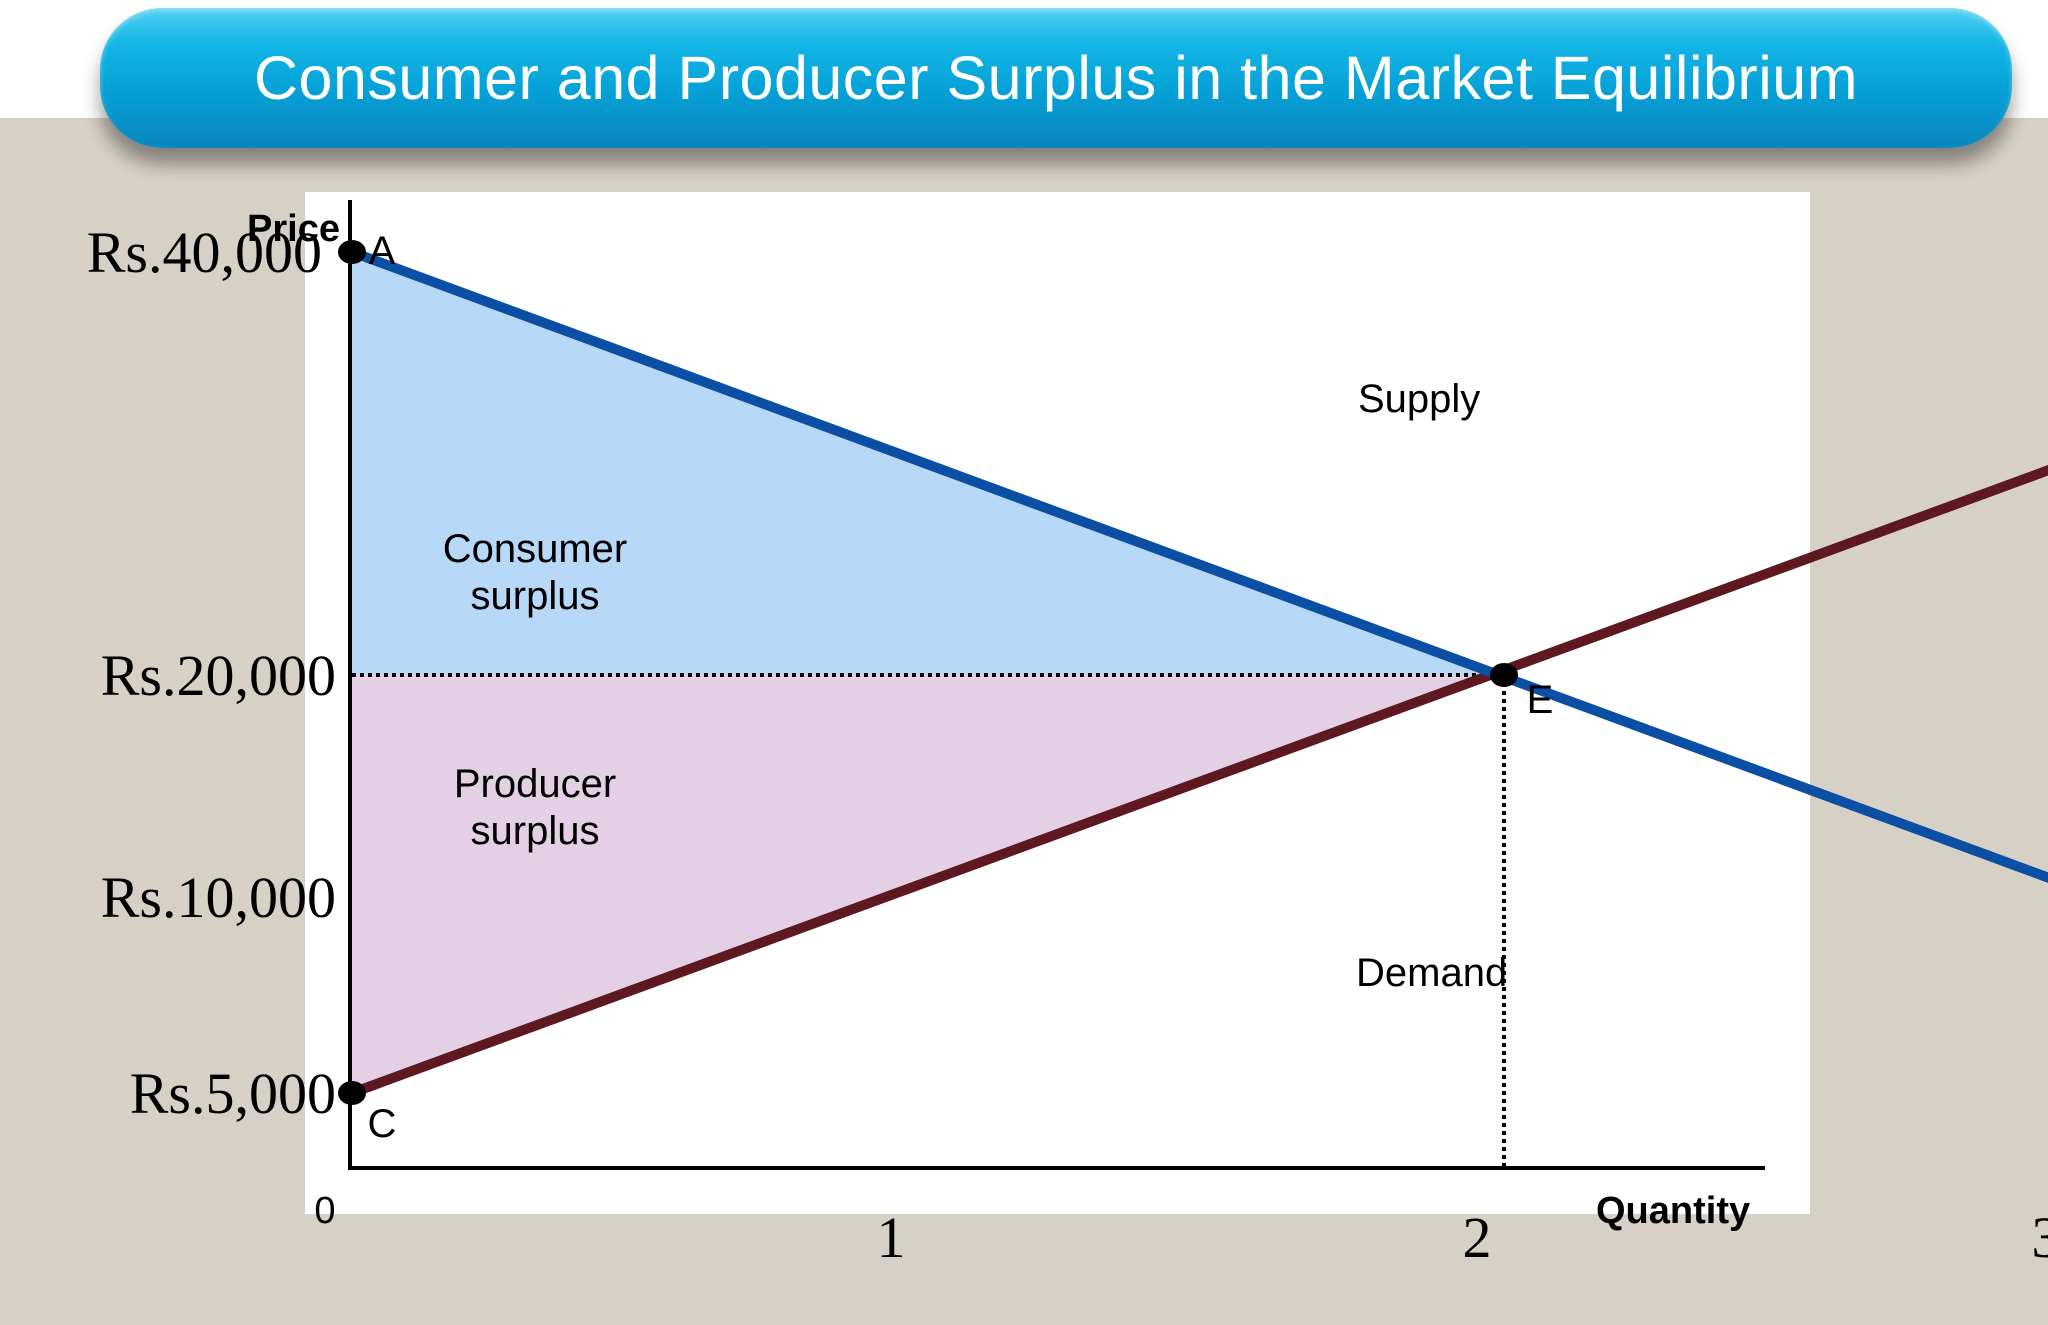  I want to click on x-tick-label: 2, so click(1477, 1237).